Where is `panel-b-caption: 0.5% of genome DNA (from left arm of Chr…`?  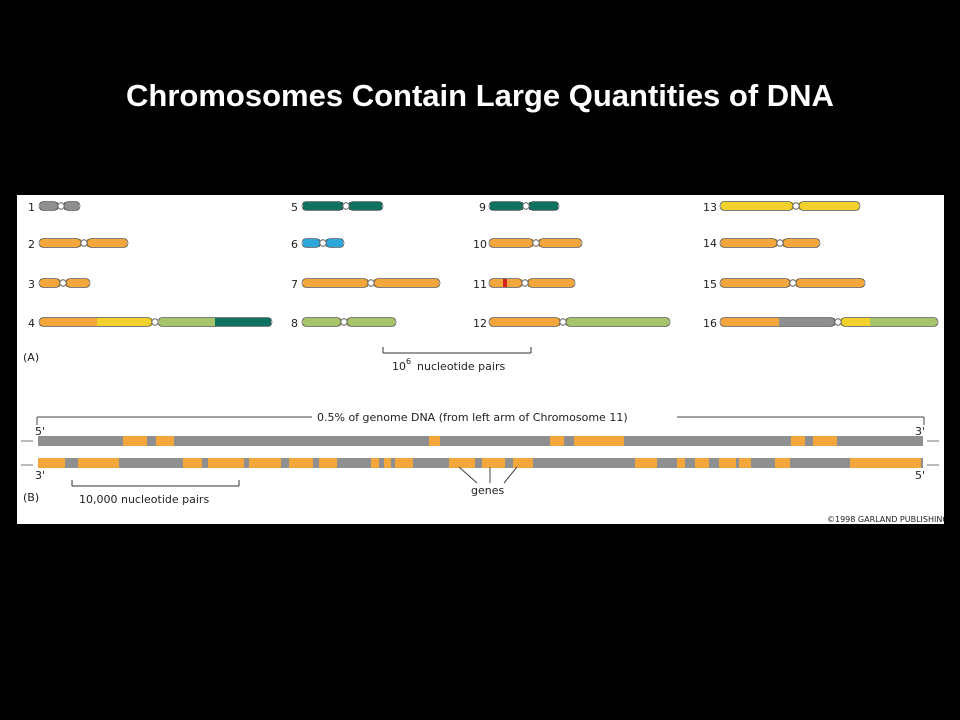
panel-b-caption: 0.5% of genome DNA (from left arm of Chr… is located at coordinates (472, 417).